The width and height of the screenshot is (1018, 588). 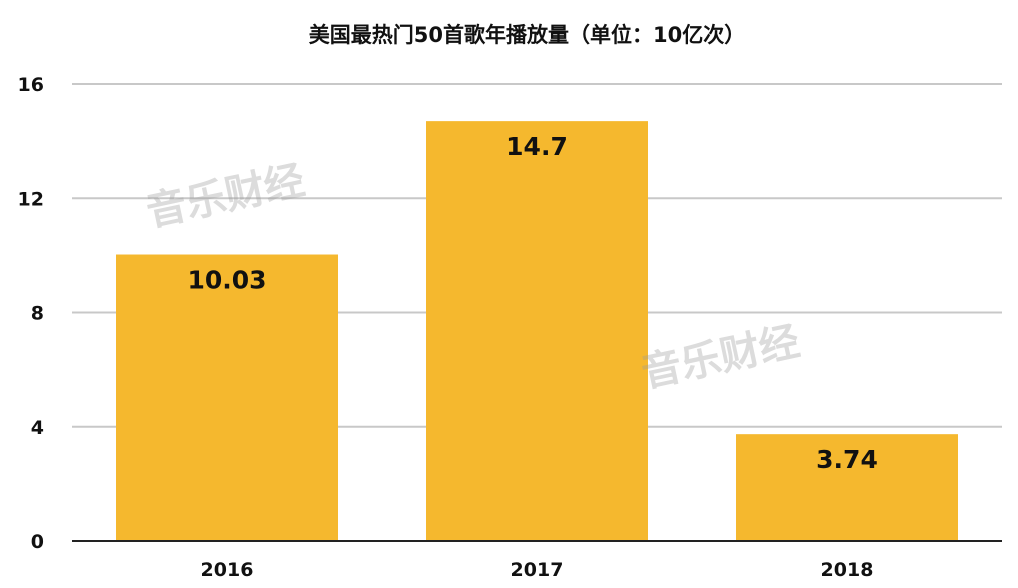 I want to click on data-label: 3.74, so click(x=847, y=459).